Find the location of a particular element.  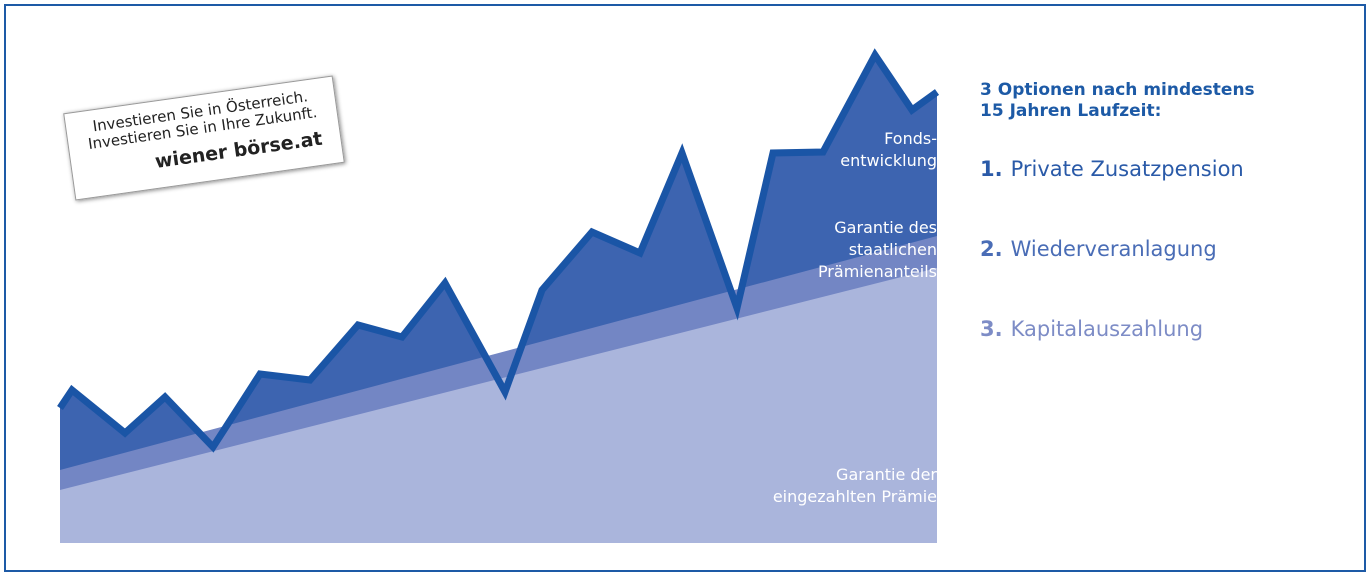

label-line: Garantie der is located at coordinates (886, 474).